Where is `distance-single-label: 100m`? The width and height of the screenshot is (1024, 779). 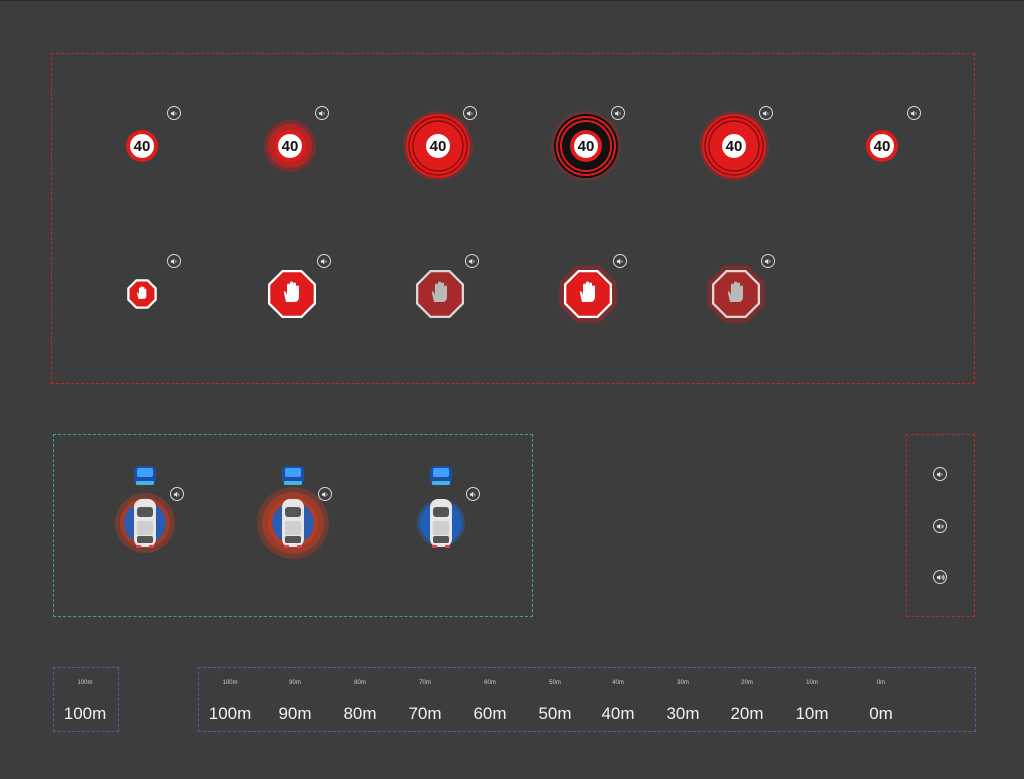
distance-single-label: 100m is located at coordinates (85, 713).